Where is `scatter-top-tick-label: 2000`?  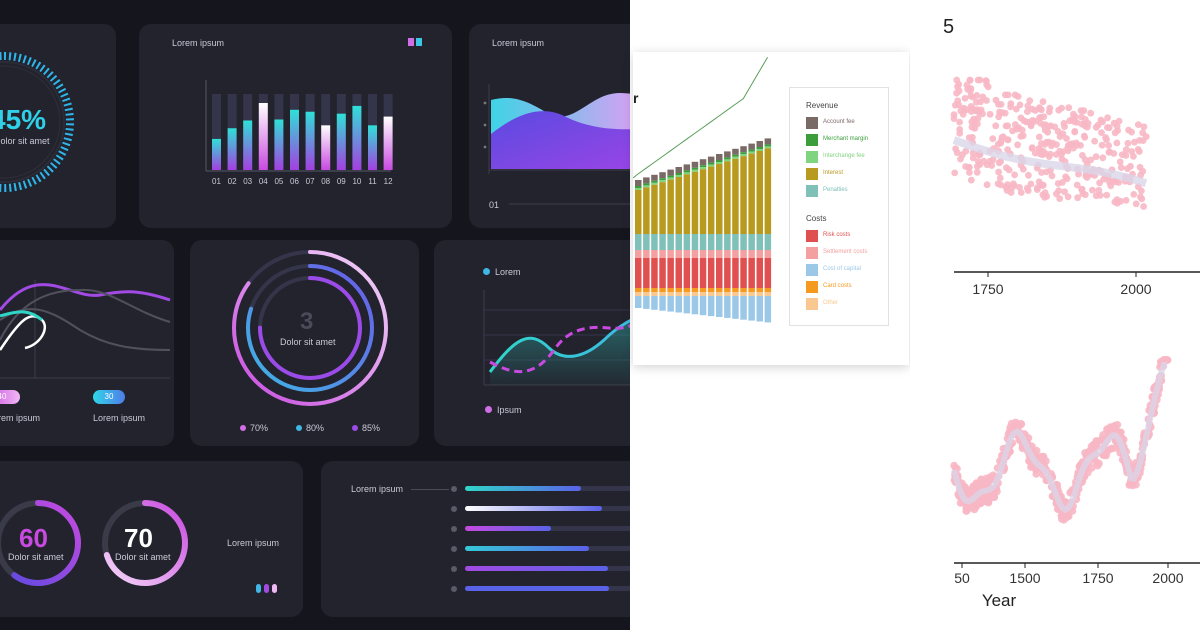
scatter-top-tick-label: 2000 is located at coordinates (1135, 289).